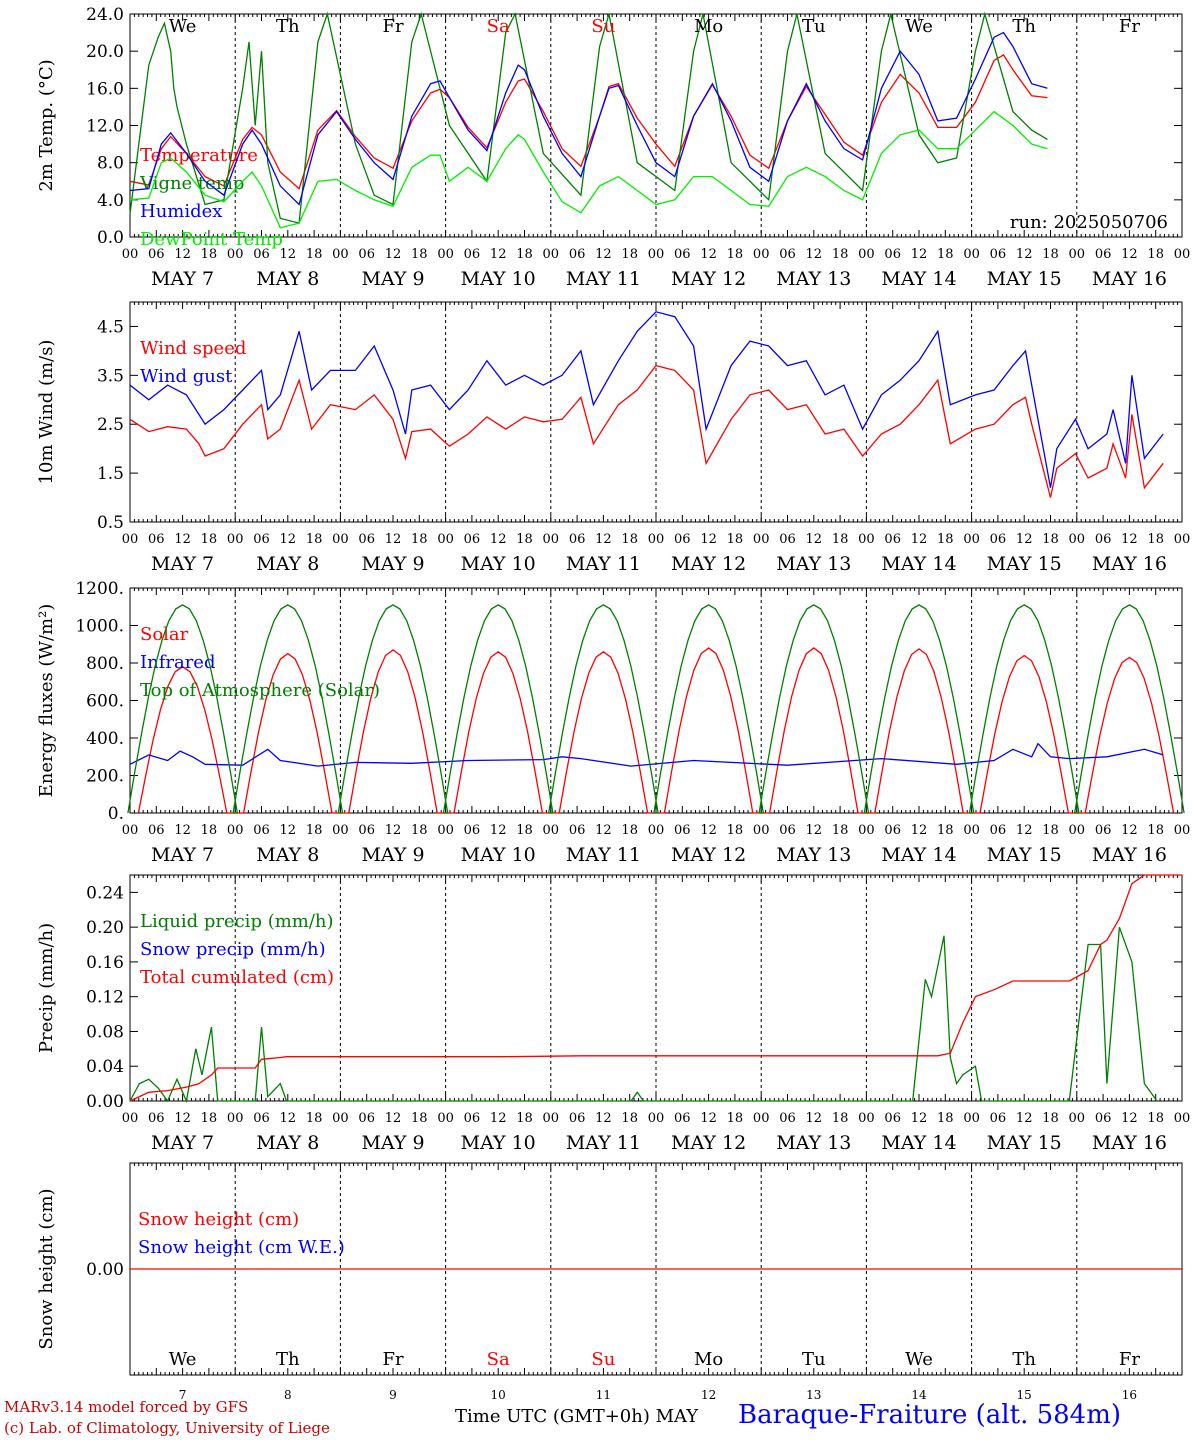 The image size is (1194, 1445). I want to click on y-tick-label: 0.5, so click(110, 523).